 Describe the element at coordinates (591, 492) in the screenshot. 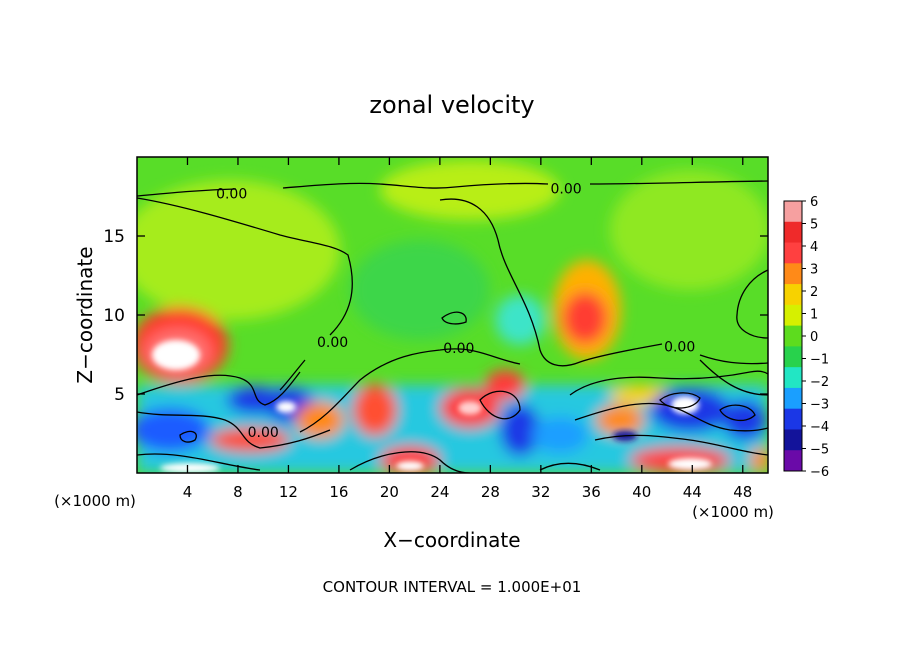

I see `x-tick-label: 36` at that location.